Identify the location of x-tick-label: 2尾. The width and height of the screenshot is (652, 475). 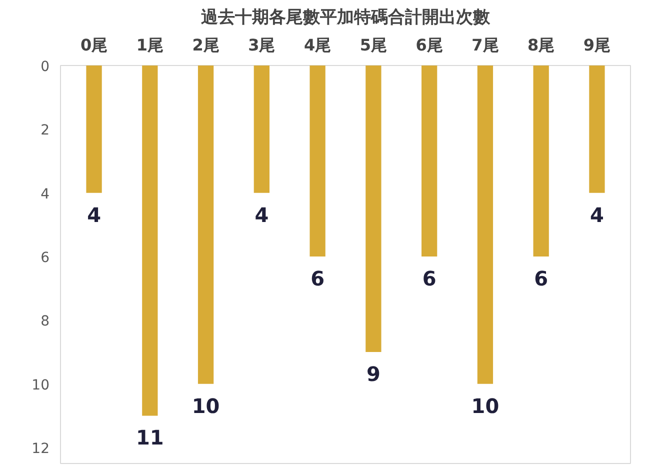
(206, 45).